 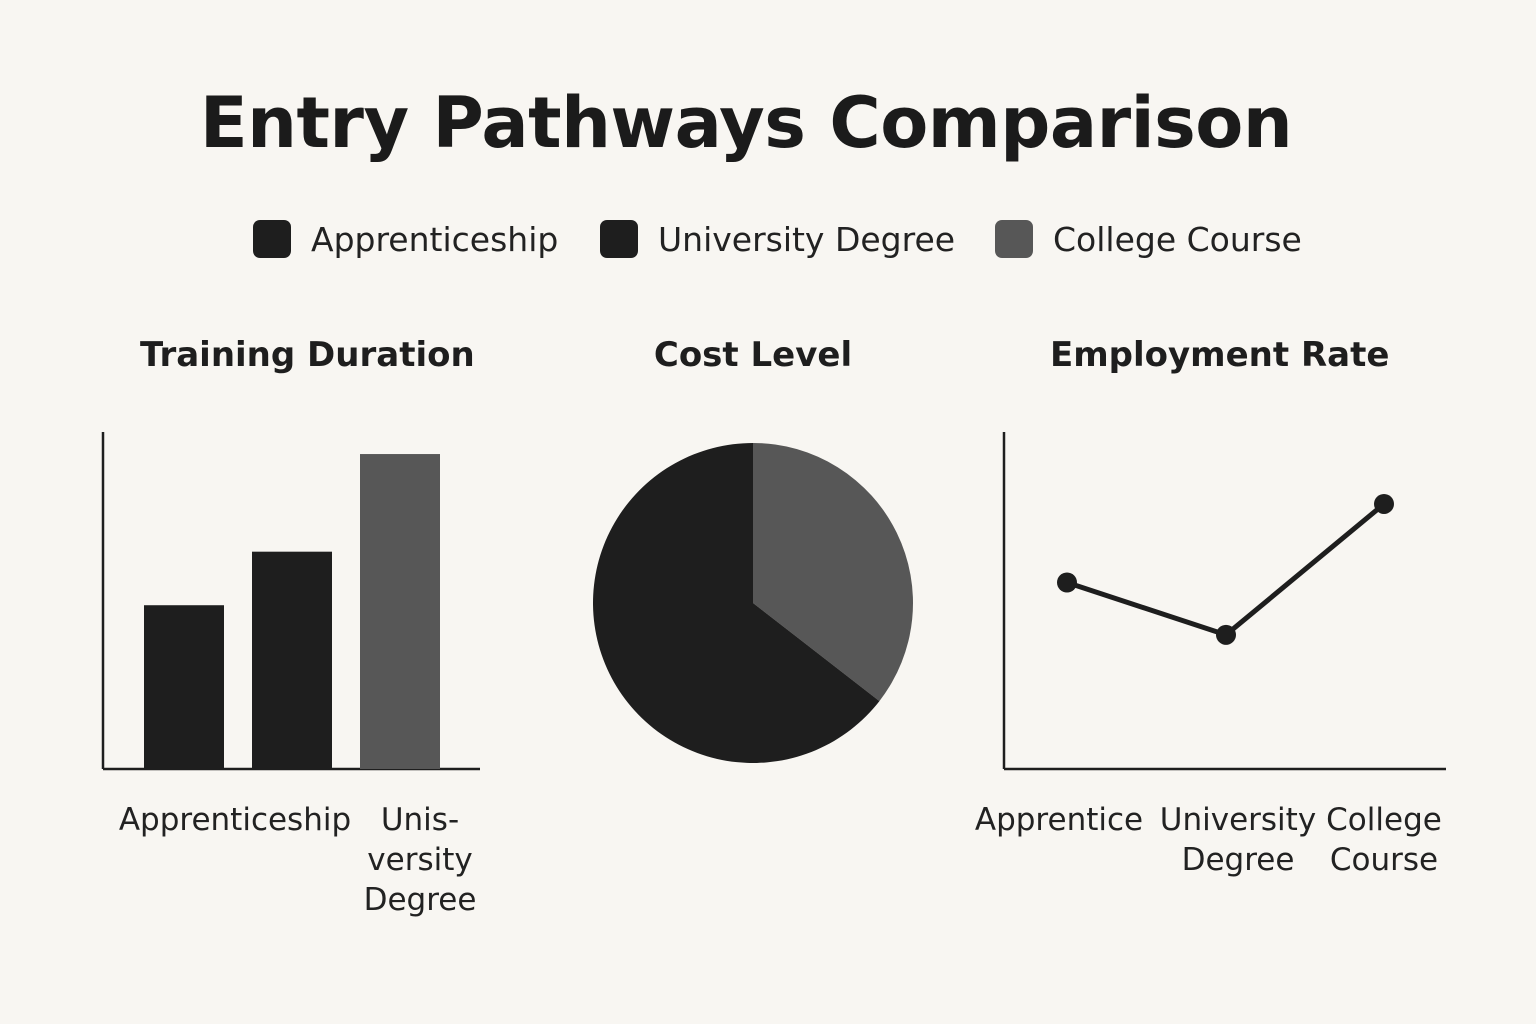 What do you see at coordinates (1238, 840) in the screenshot?
I see `line-tick-label-2: University Degree` at bounding box center [1238, 840].